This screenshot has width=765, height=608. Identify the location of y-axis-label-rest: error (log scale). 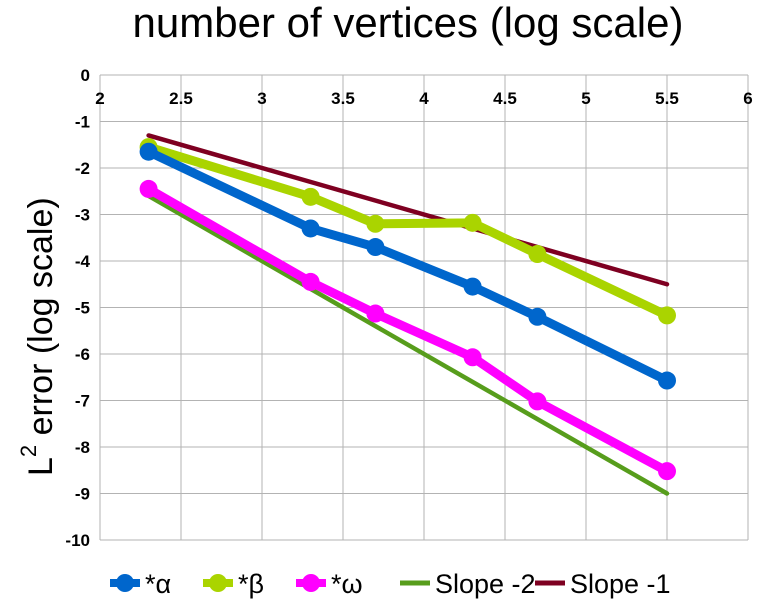
(41, 321).